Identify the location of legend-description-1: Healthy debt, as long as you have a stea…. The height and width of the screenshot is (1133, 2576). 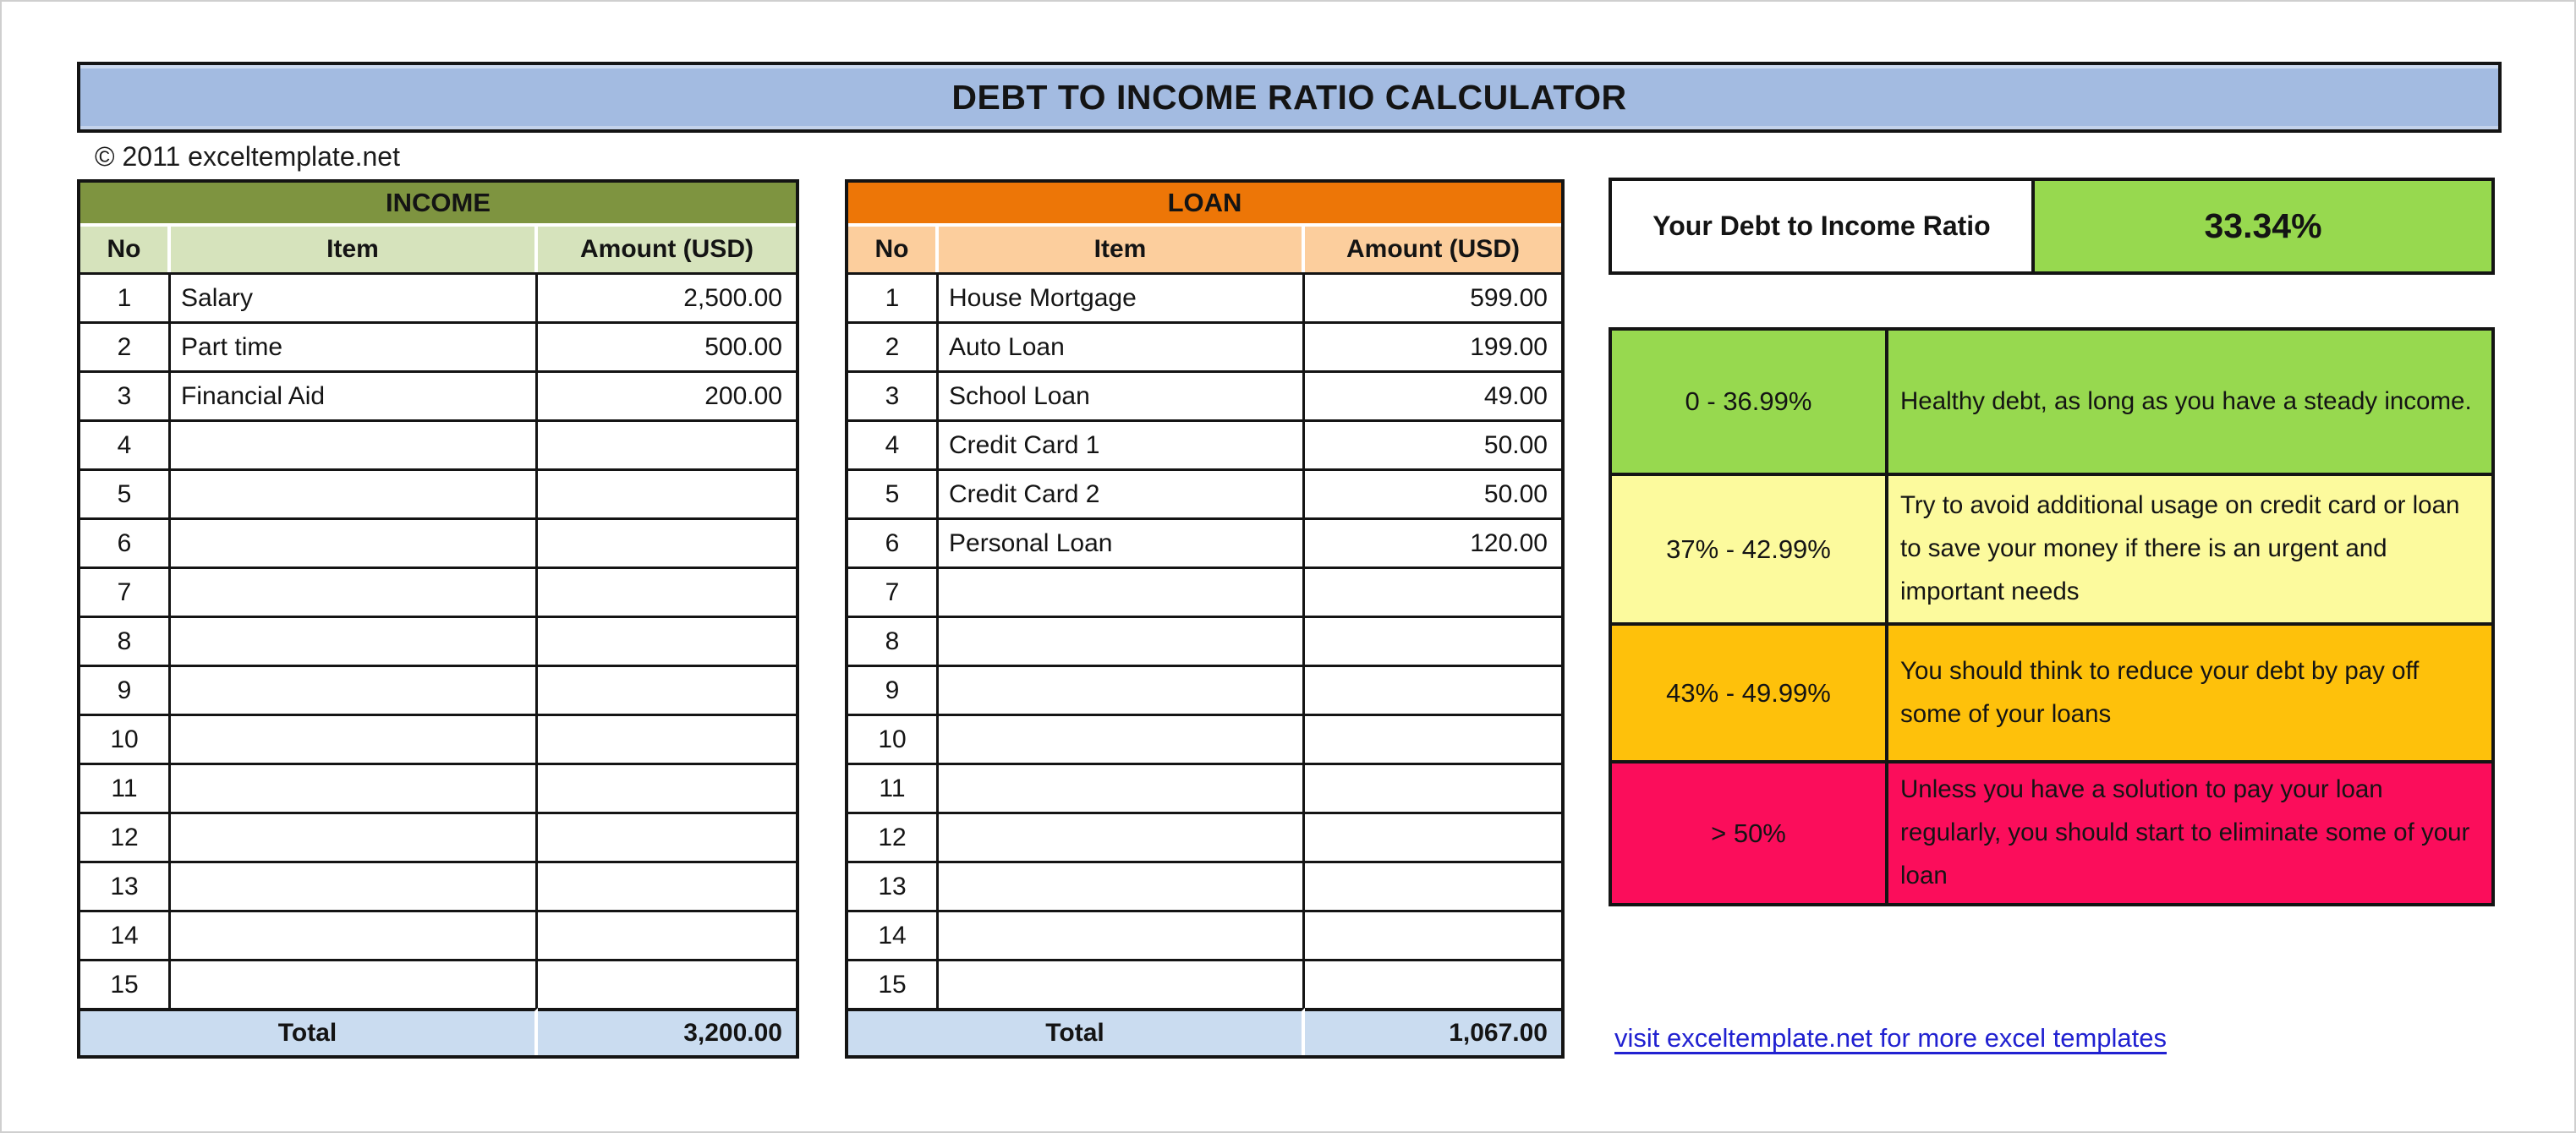
(2186, 400).